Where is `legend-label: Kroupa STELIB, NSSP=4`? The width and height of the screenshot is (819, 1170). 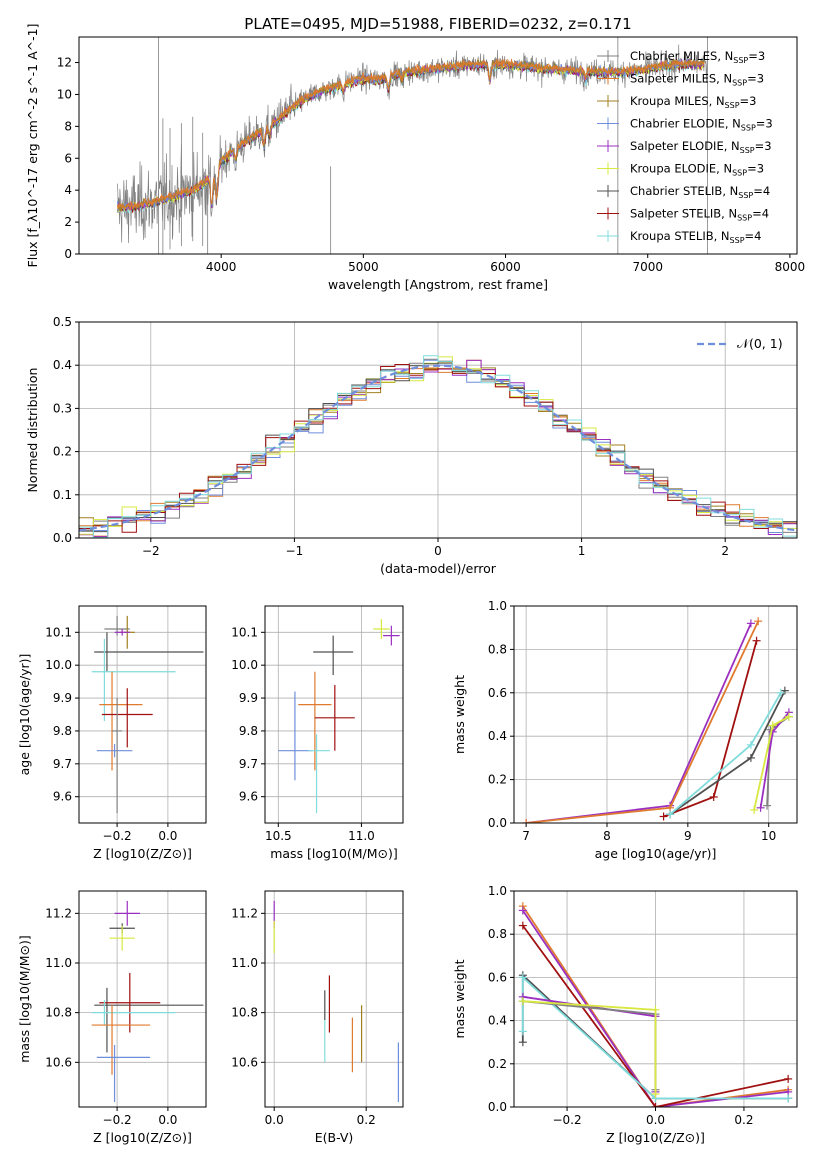 legend-label: Kroupa STELIB, NSSP=4 is located at coordinates (695, 237).